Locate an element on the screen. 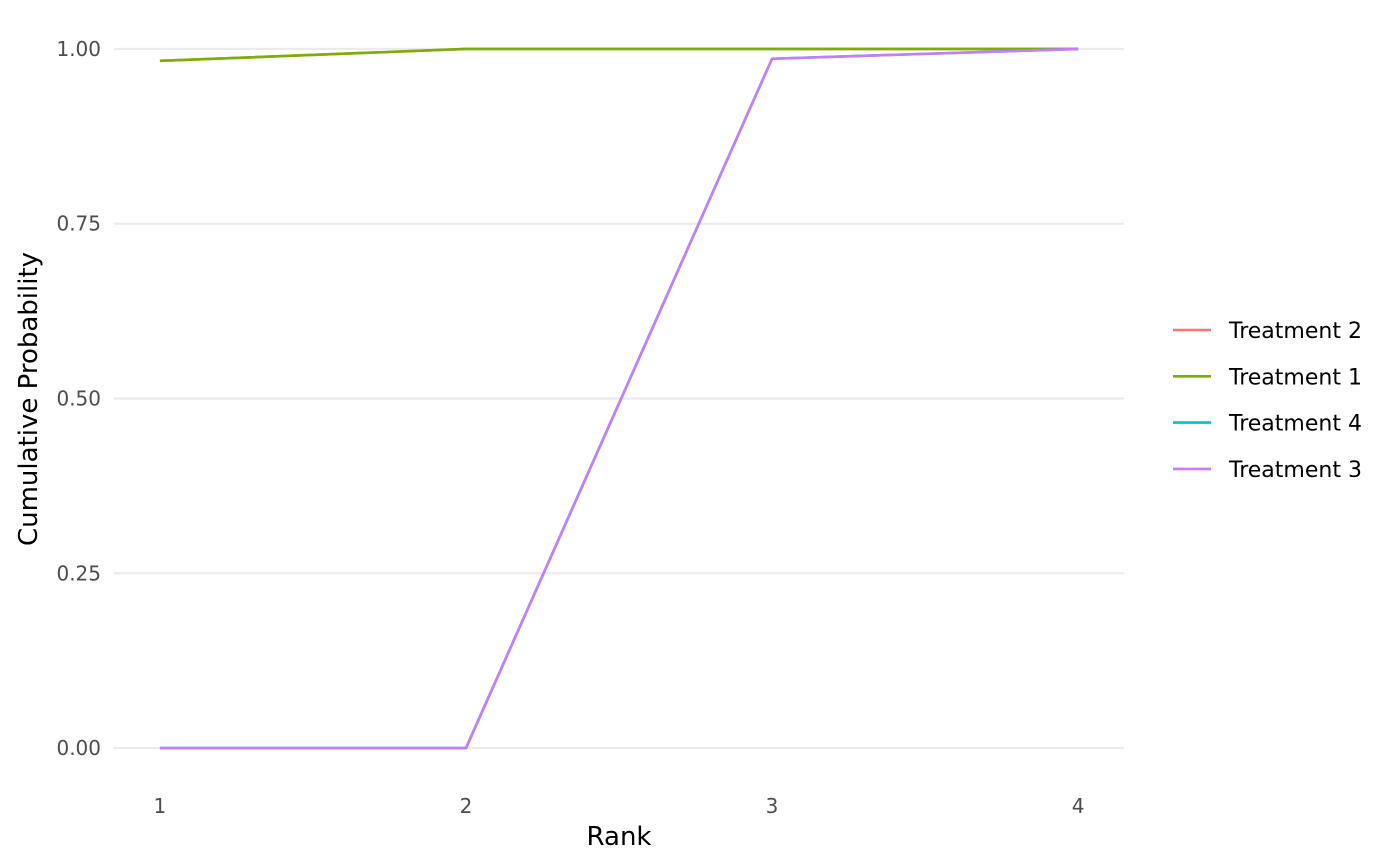 This screenshot has width=1400, height=866. y-tick-label: 0.25 is located at coordinates (78, 573).